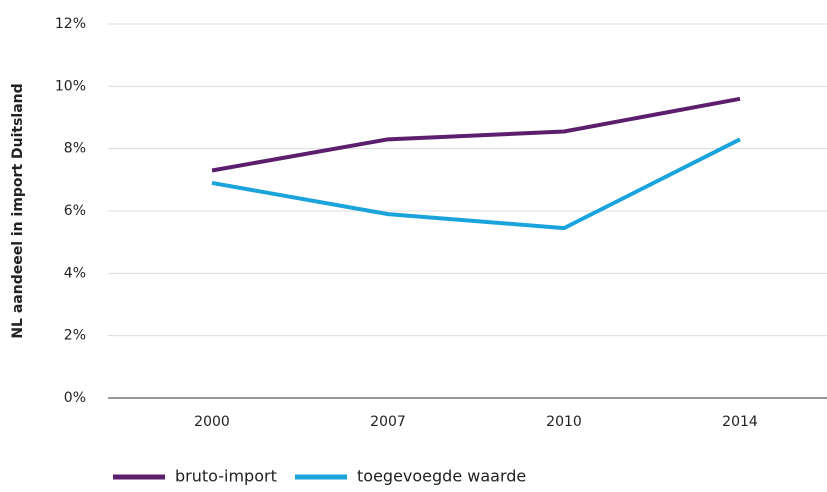  Describe the element at coordinates (70, 24) in the screenshot. I see `y-tick-label: 12%` at that location.